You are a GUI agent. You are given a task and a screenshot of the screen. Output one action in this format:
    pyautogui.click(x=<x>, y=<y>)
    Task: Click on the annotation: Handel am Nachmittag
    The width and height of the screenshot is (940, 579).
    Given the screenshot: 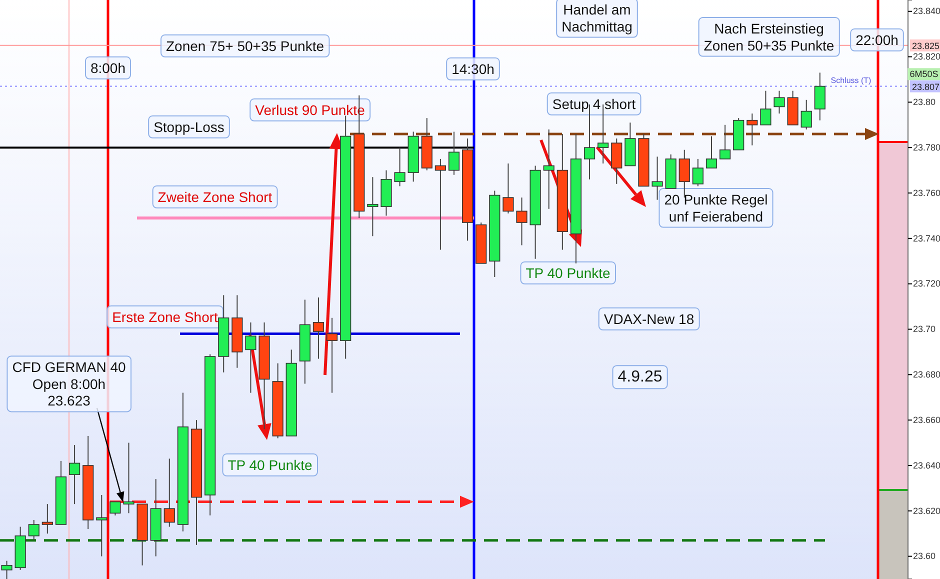 What is the action you would take?
    pyautogui.click(x=597, y=18)
    